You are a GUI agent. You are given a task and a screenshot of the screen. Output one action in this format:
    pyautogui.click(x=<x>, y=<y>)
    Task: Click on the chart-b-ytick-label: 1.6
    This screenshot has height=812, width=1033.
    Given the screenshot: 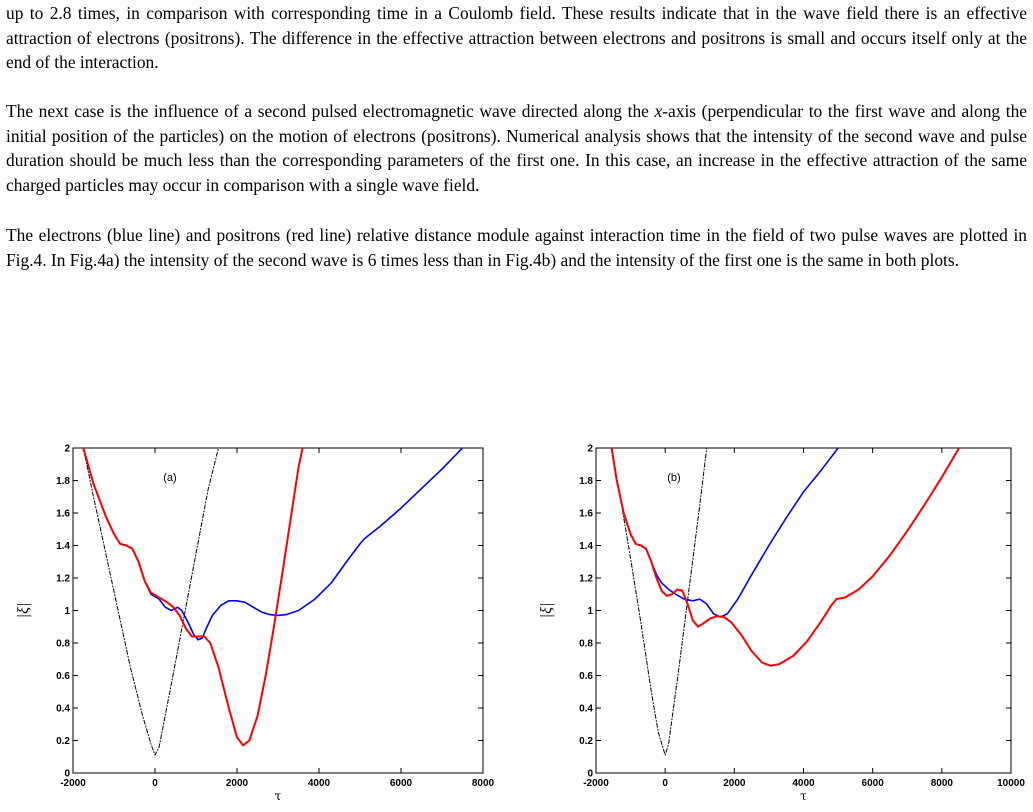 What is the action you would take?
    pyautogui.click(x=586, y=514)
    